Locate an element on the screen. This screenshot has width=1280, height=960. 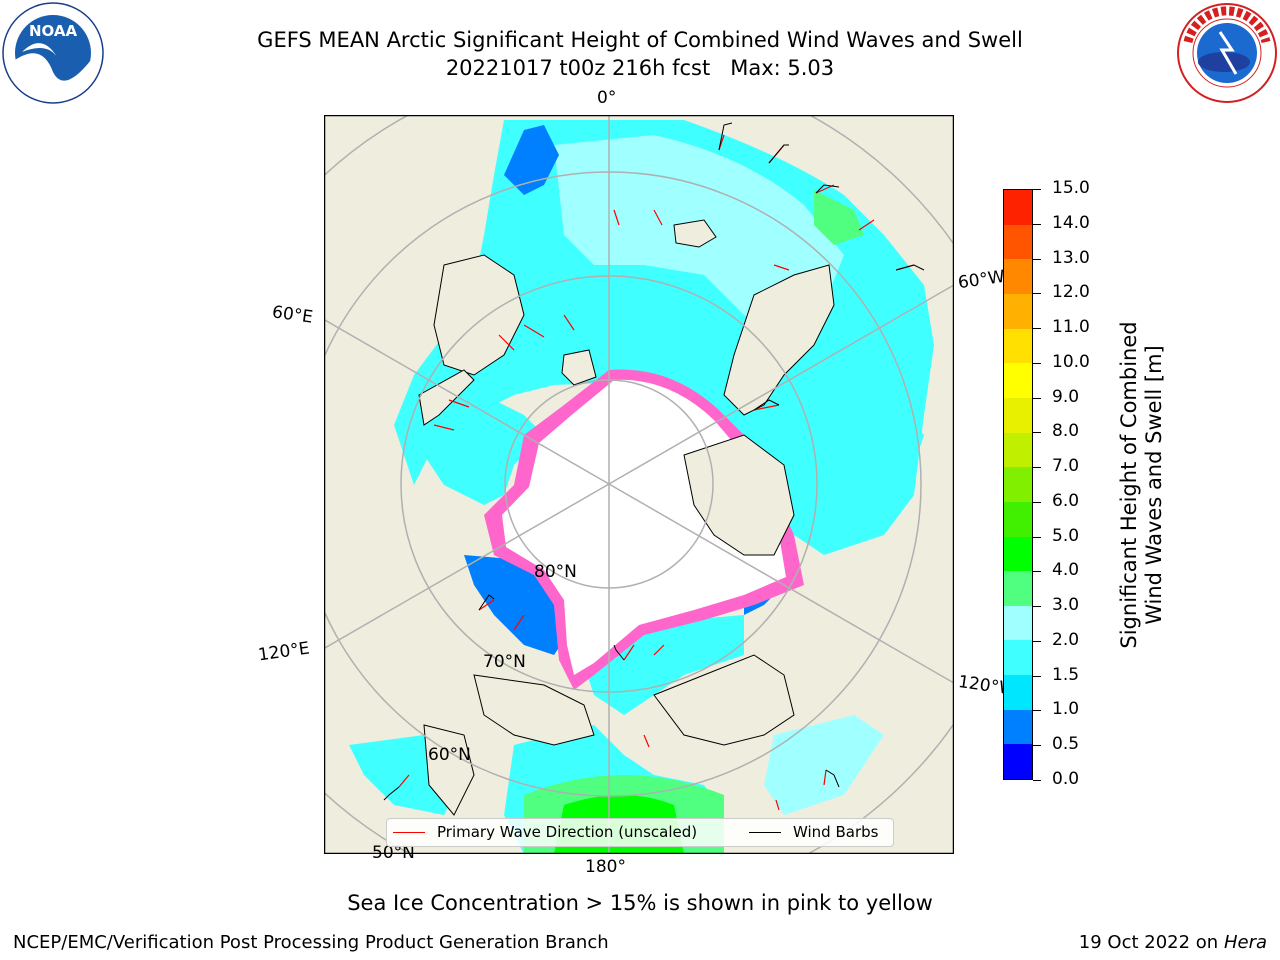
colorbar-tick-label: 6.0 is located at coordinates (1066, 500).